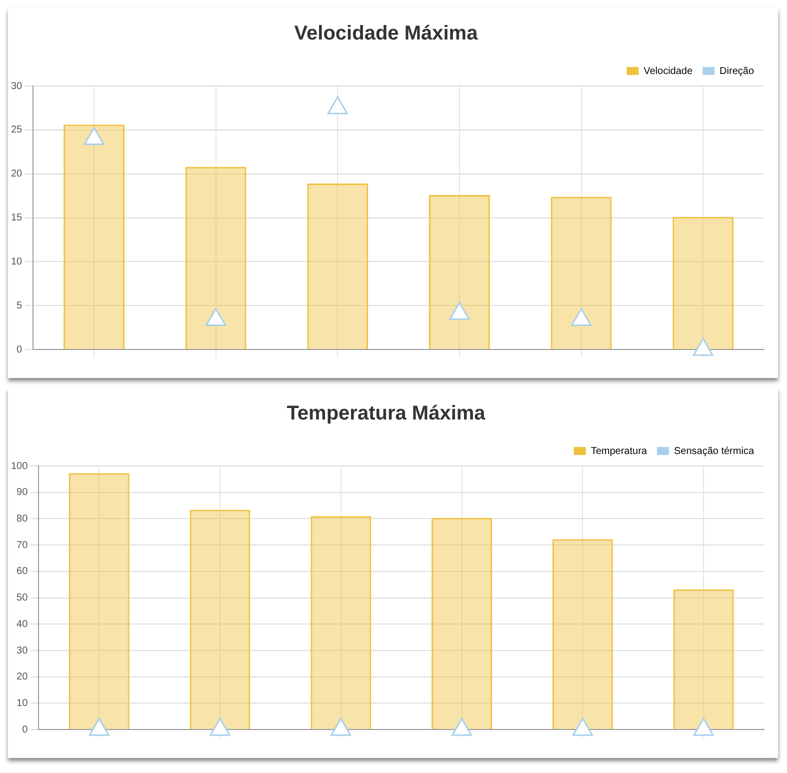 Image resolution: width=787 pixels, height=773 pixels. Describe the element at coordinates (737, 71) in the screenshot. I see `legend-label: Direção` at that location.